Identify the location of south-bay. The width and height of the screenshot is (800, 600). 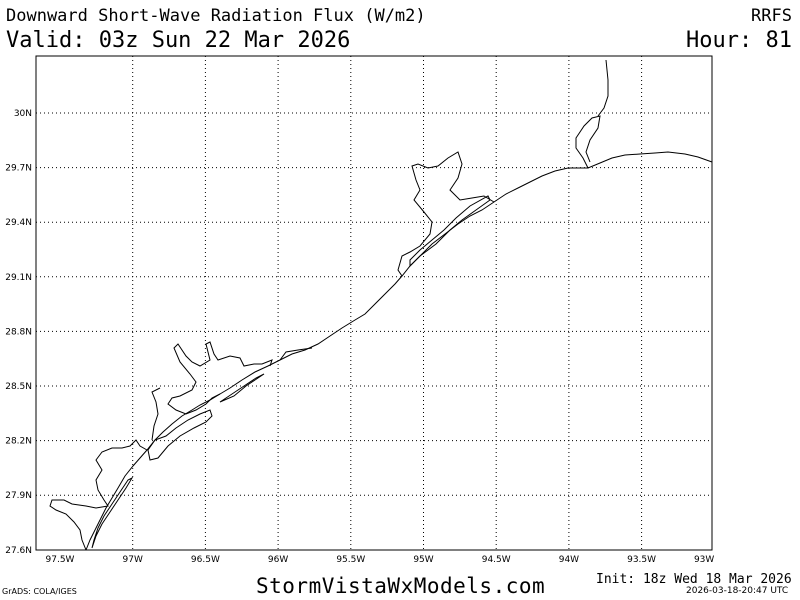
(98, 495).